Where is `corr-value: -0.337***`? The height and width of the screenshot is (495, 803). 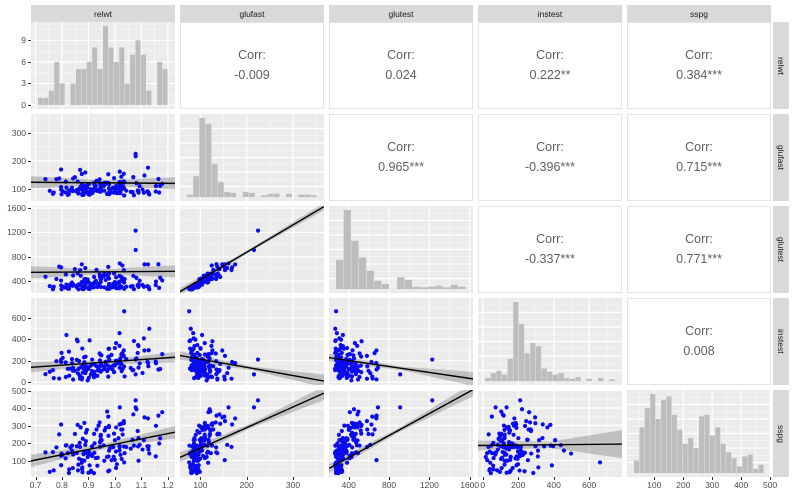 corr-value: -0.337*** is located at coordinates (550, 258).